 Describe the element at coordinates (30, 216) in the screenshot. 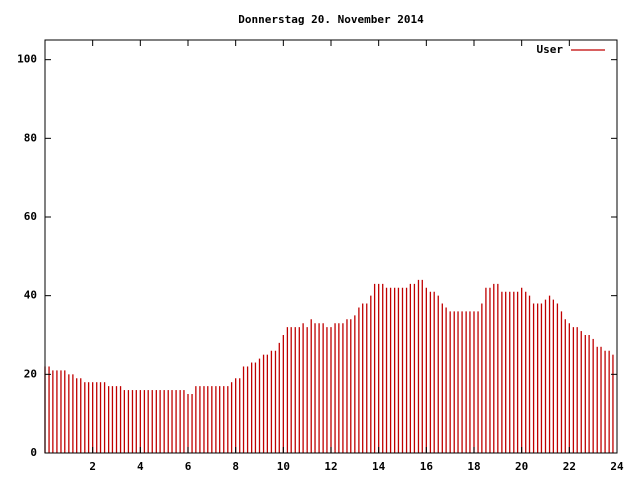

I see `y-tick-label: 60` at that location.